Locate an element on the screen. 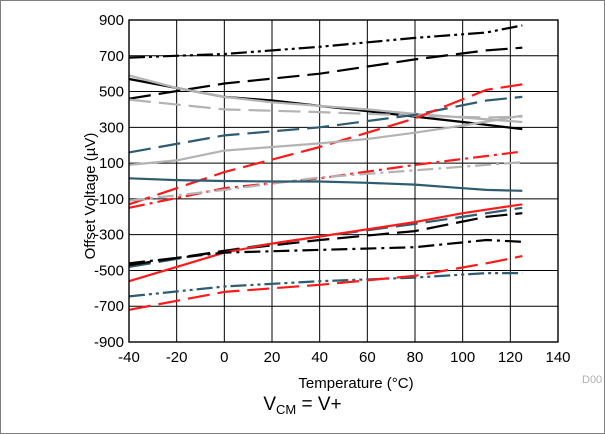 The height and width of the screenshot is (434, 605). series-line-12-teal-longdash is located at coordinates (325, 237).